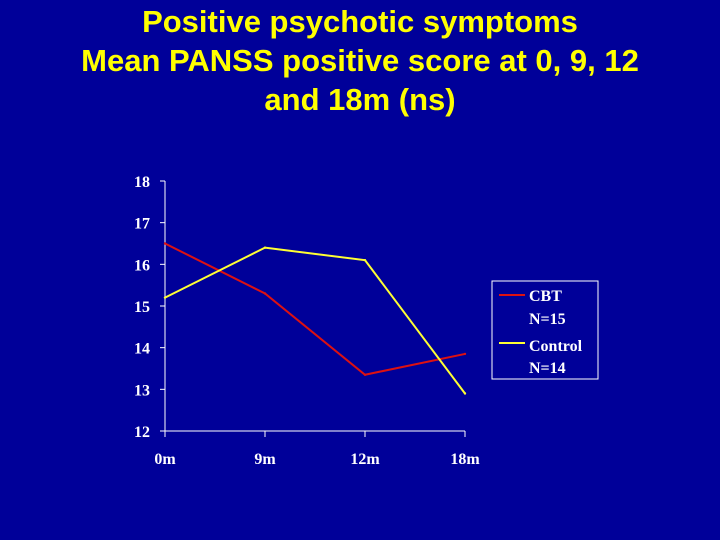 The width and height of the screenshot is (720, 540). Describe the element at coordinates (142, 224) in the screenshot. I see `y-tick-label: 17` at that location.